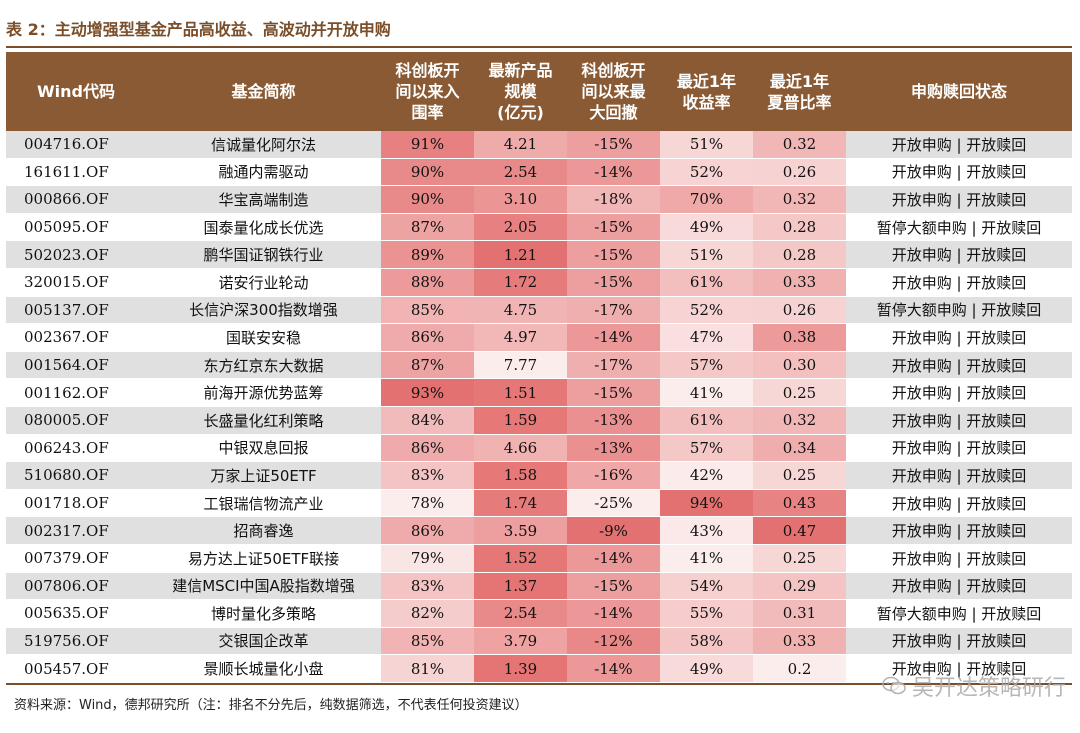  What do you see at coordinates (427, 448) in the screenshot?
I see `cell-hit-rate: 86%` at bounding box center [427, 448].